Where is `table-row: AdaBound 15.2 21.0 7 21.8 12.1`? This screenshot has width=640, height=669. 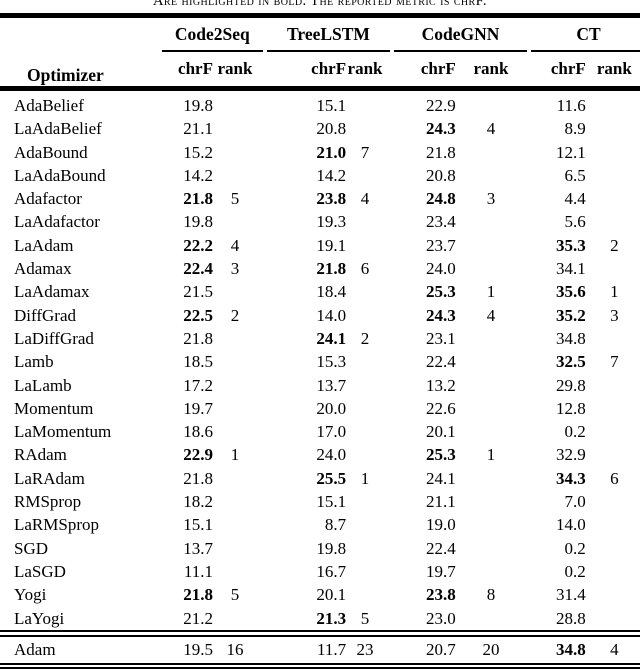 table-row: AdaBound 15.2 21.0 7 21.8 12.1 is located at coordinates (320, 152).